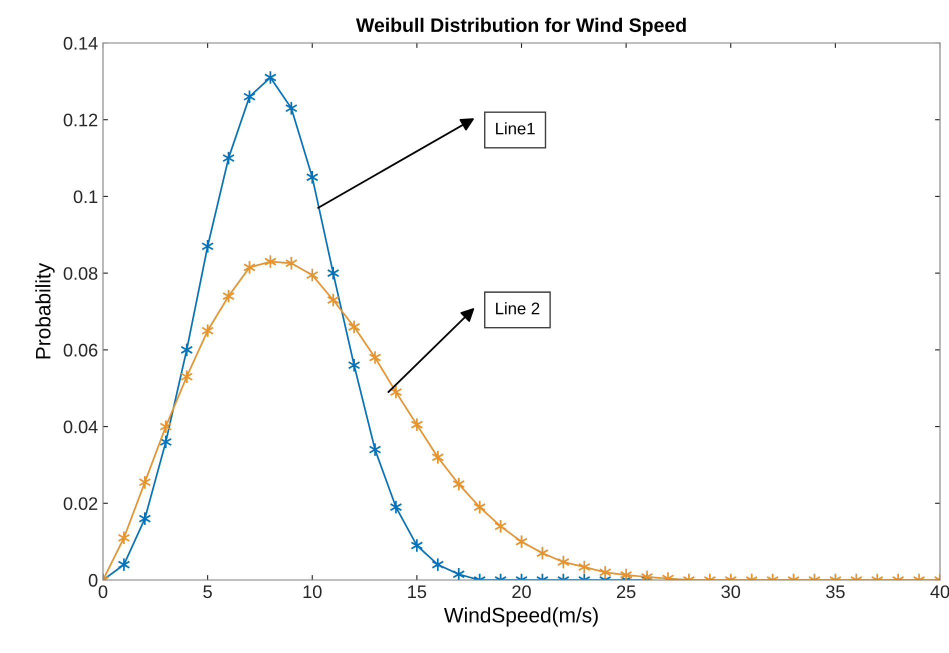 The height and width of the screenshot is (653, 949). Describe the element at coordinates (103, 591) in the screenshot. I see `x-tick-label: 0` at that location.